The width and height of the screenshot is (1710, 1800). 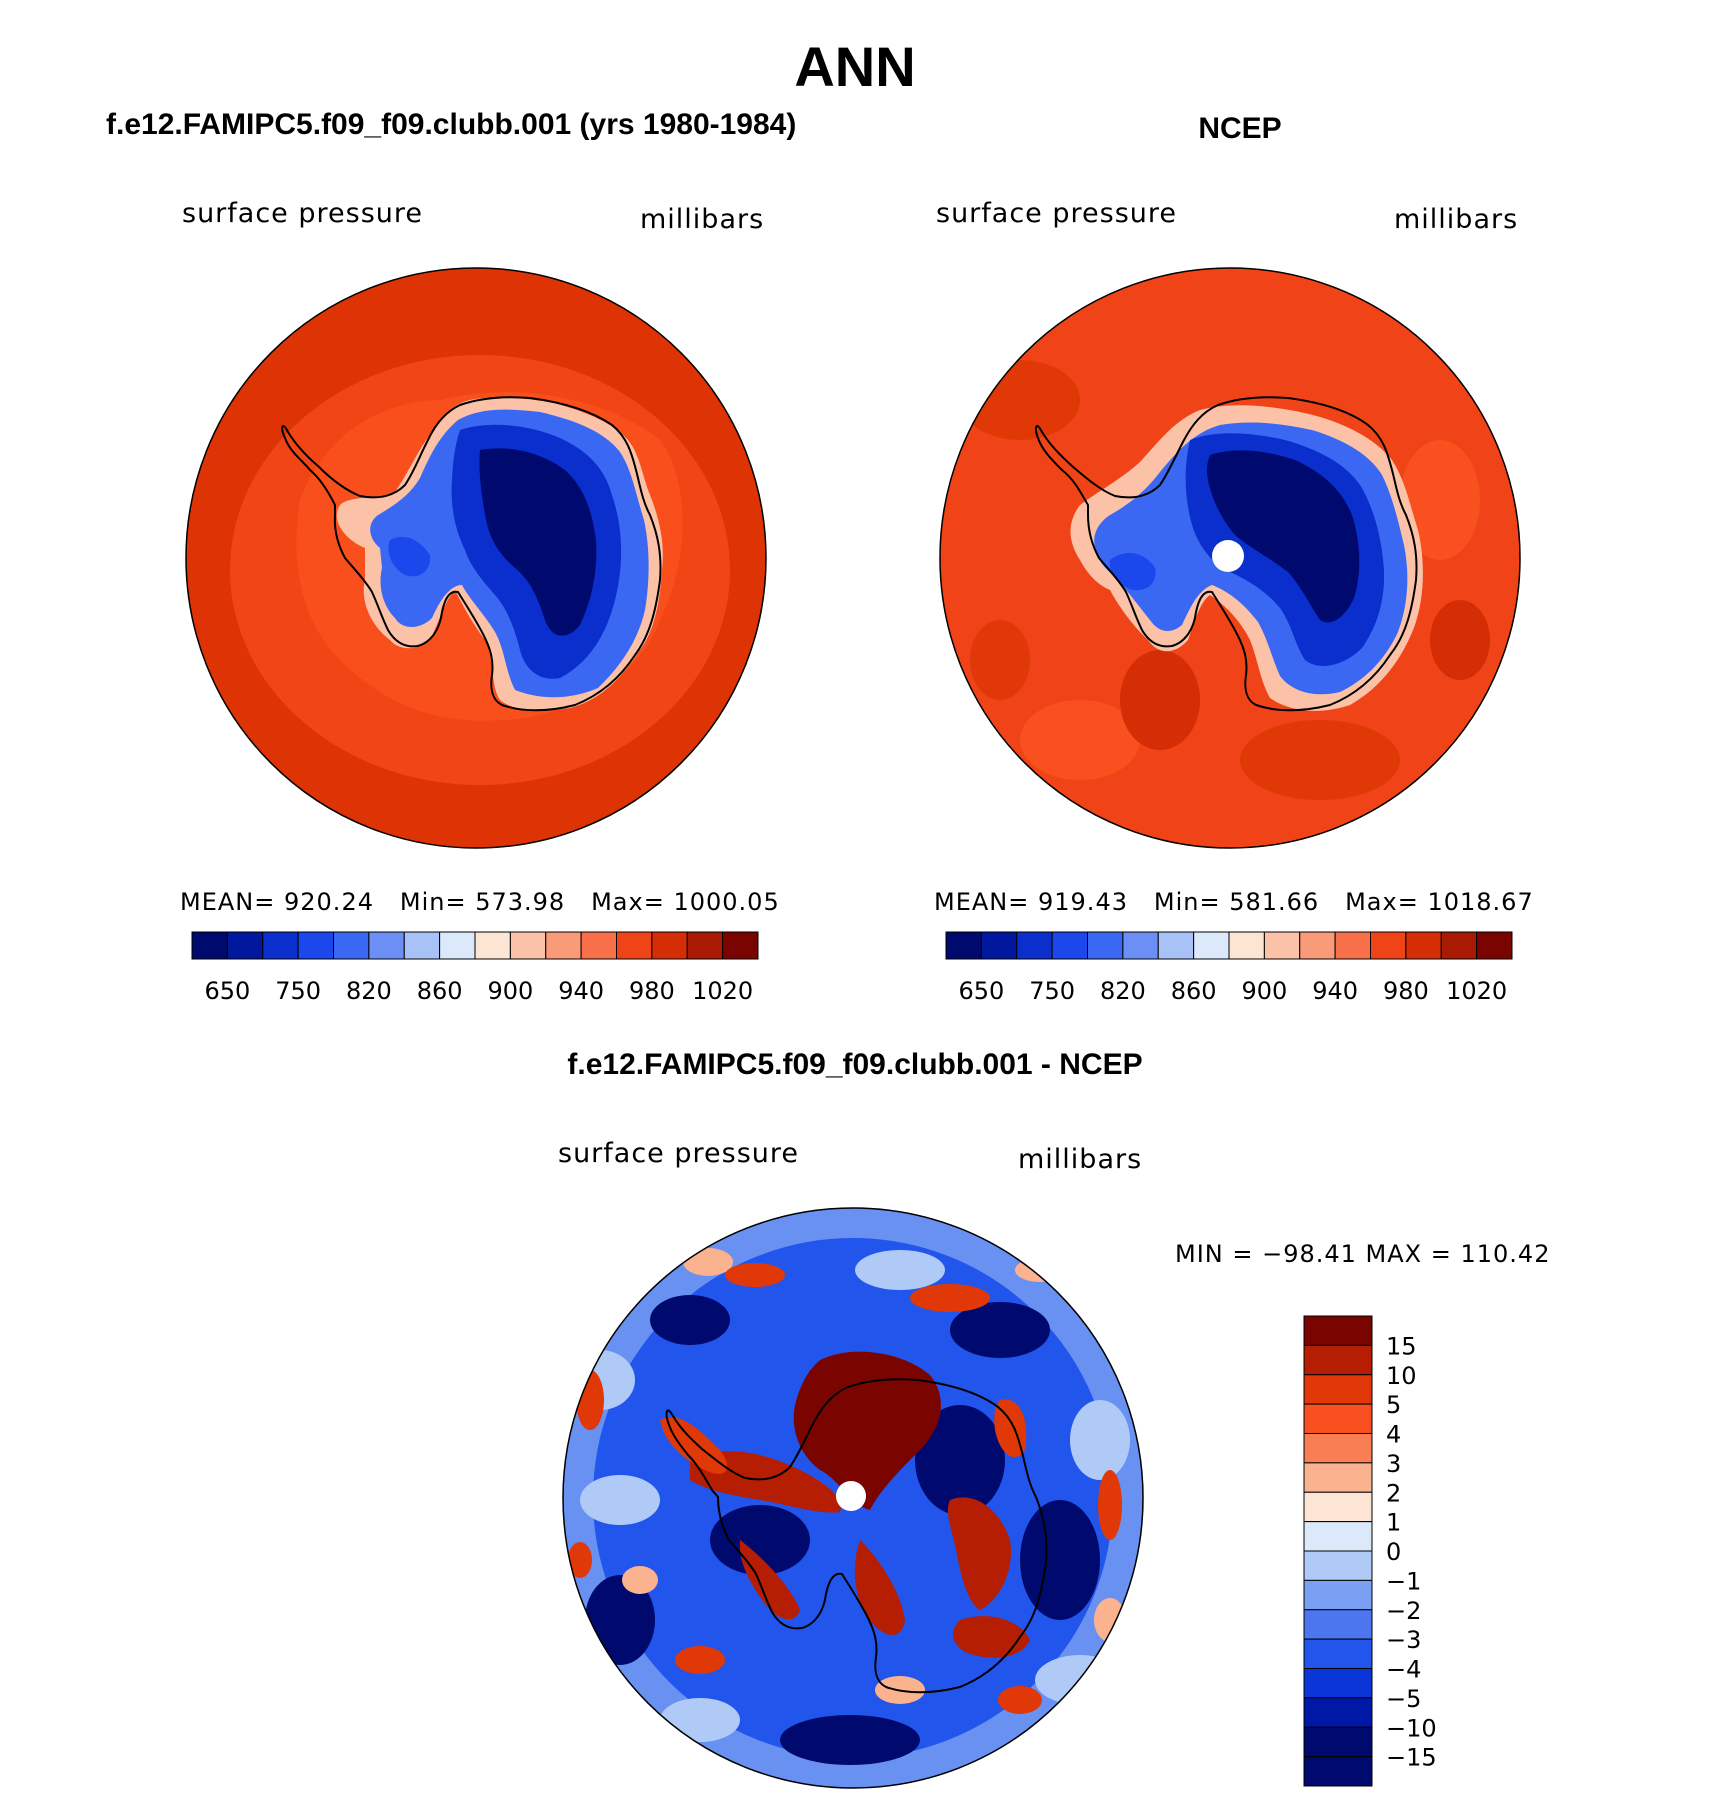 I want to click on colorbar-difference-tick-label: 0, so click(x=1393, y=1552).